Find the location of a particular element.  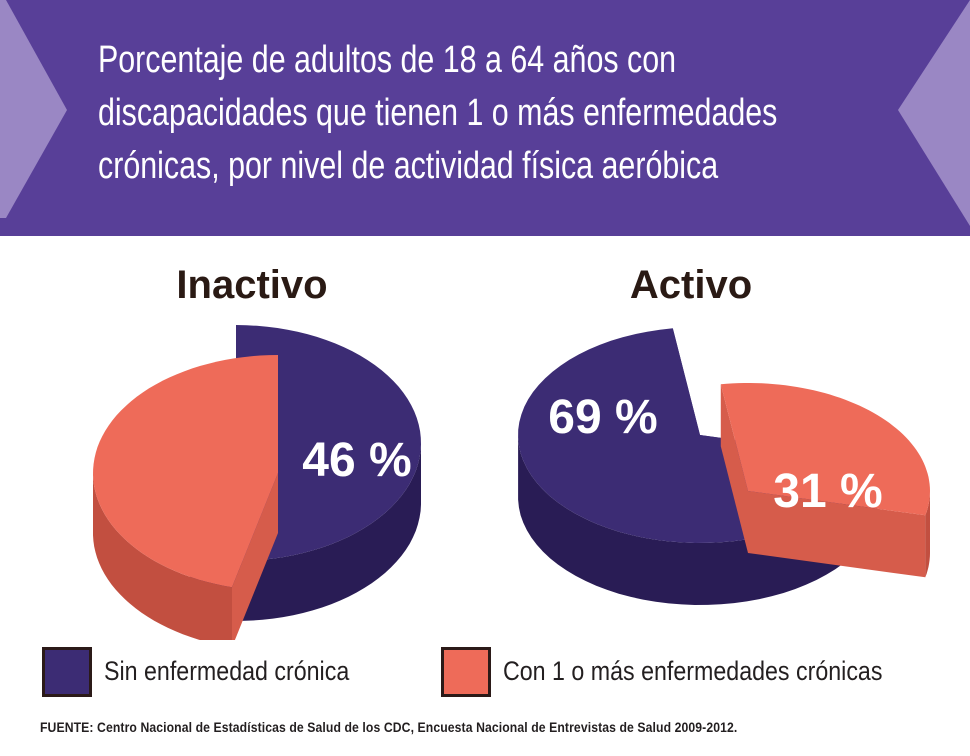

pie-slice: 46 % is located at coordinates (252, 497).